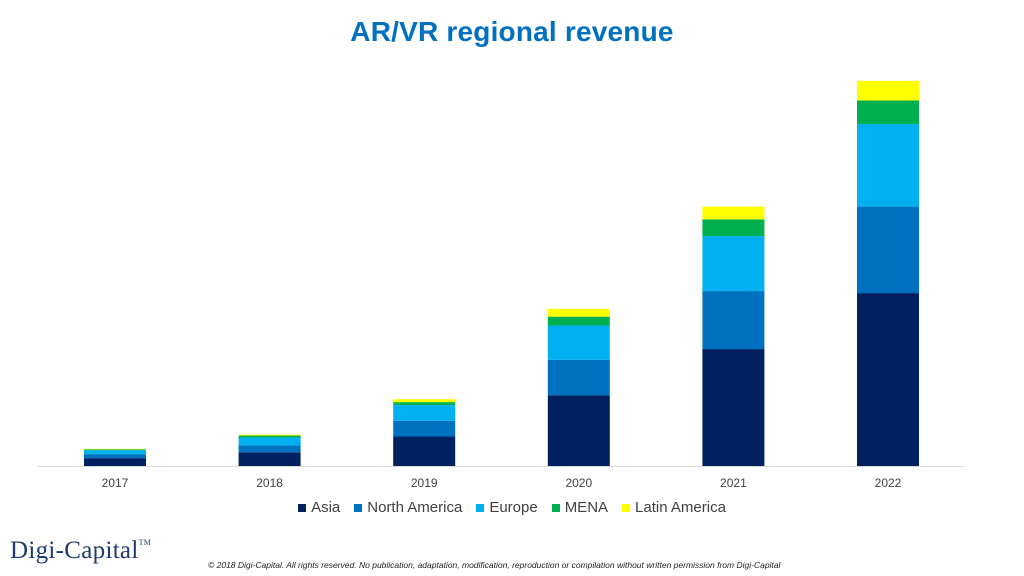 This screenshot has height=576, width=1024. I want to click on bar-segment-2017-europe, so click(115, 452).